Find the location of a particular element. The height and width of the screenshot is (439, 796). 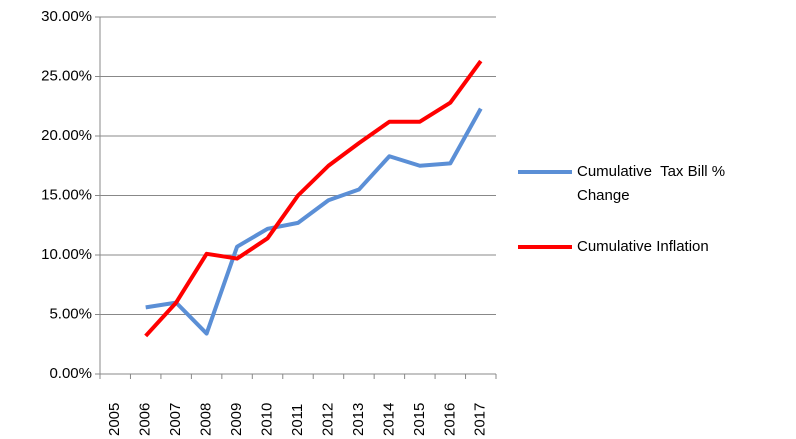

x-tick-label: 2014 is located at coordinates (388, 419).